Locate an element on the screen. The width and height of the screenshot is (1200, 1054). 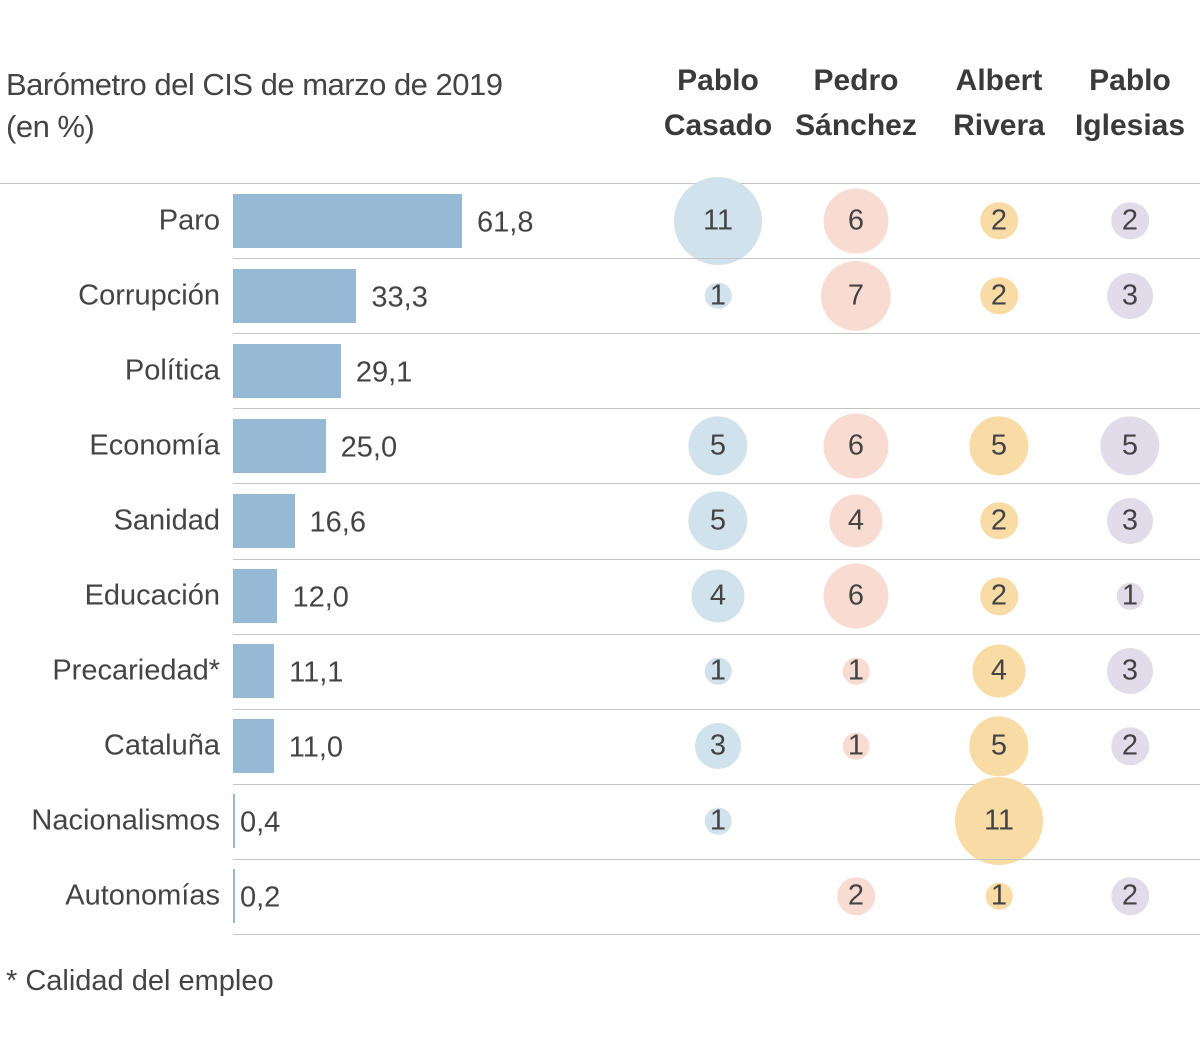
category-label: Economía is located at coordinates (154, 445).